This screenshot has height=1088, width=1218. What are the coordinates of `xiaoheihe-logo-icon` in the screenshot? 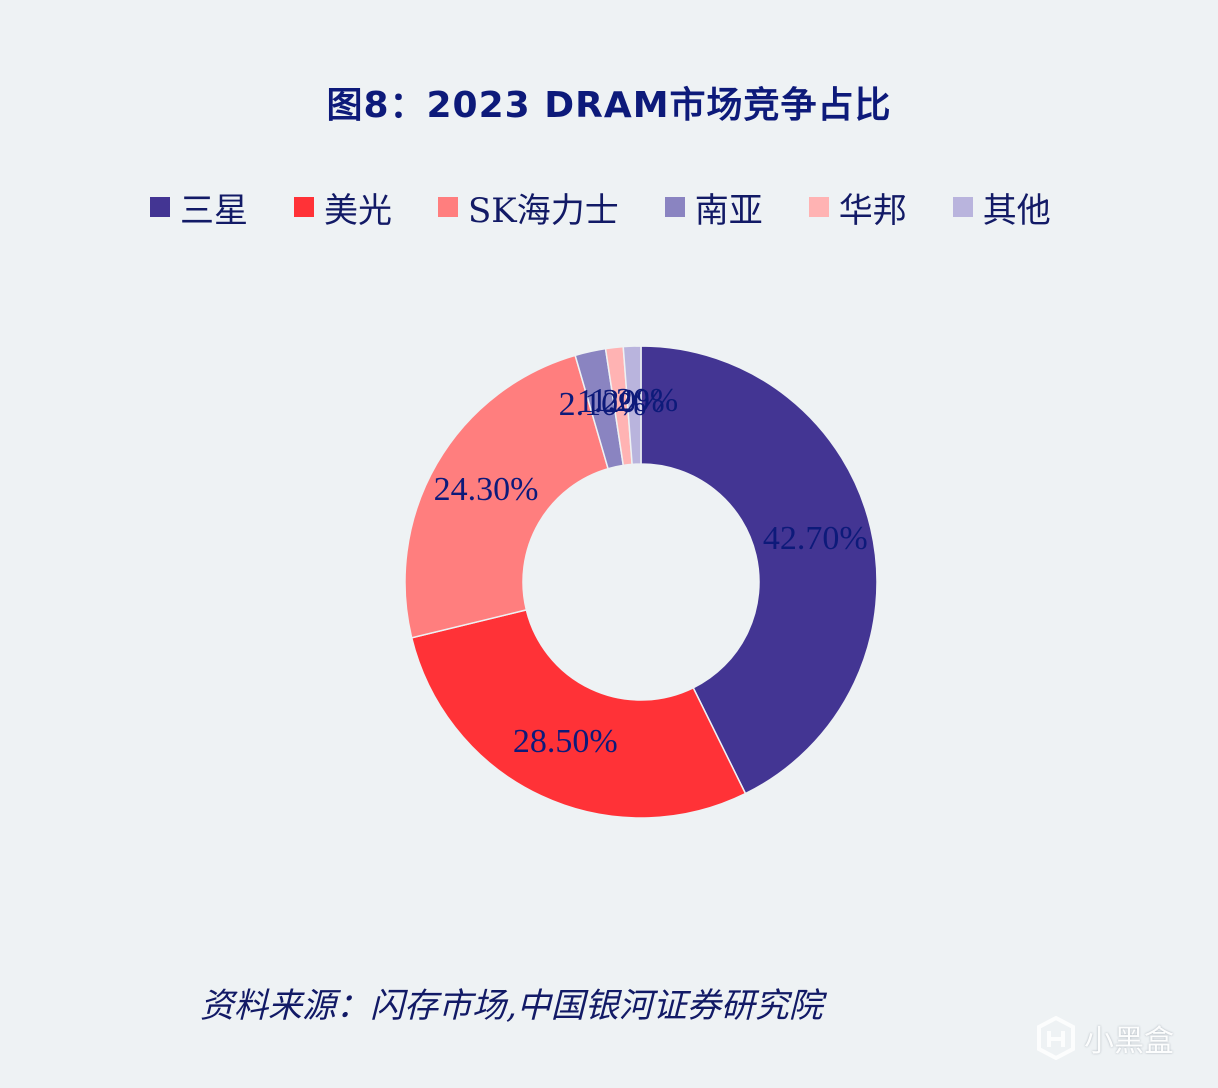 It's located at (1056, 1038).